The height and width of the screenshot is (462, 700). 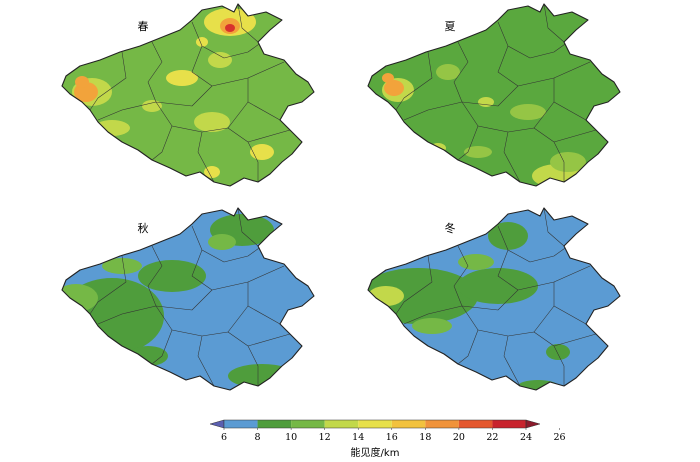 I want to click on colorbar-tick-label: 22, so click(x=492, y=437).